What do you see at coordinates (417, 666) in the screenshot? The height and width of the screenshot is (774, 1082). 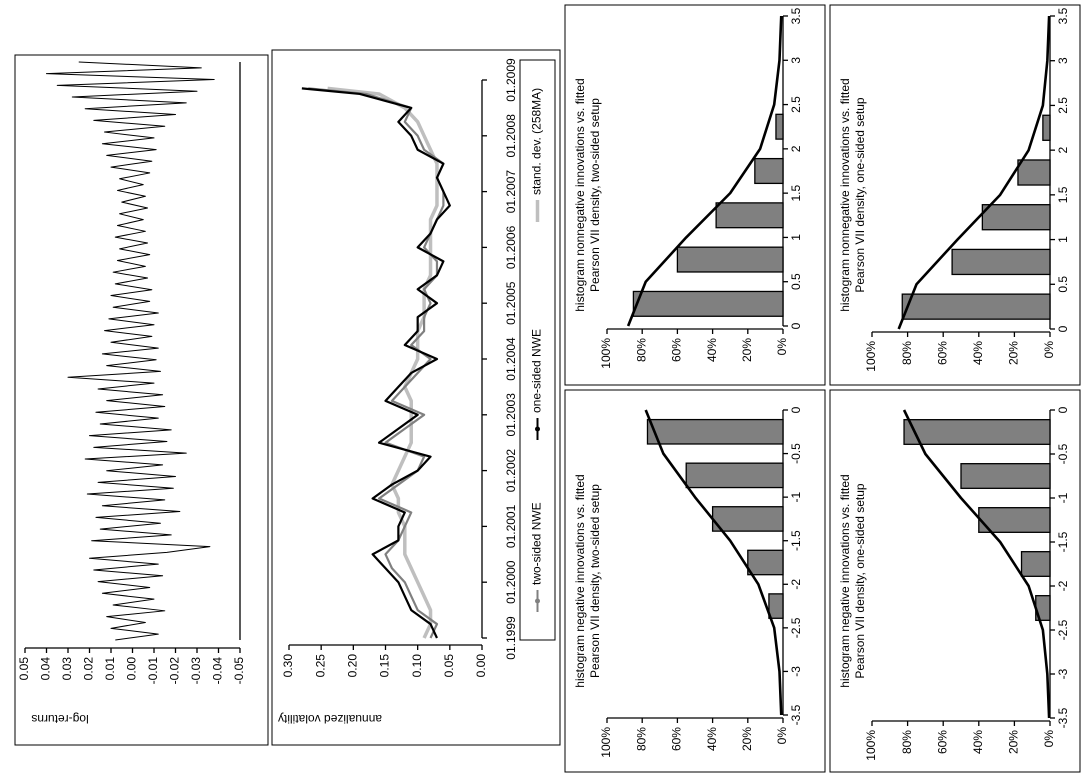 I see `y-tick-label: 0.10` at bounding box center [417, 666].